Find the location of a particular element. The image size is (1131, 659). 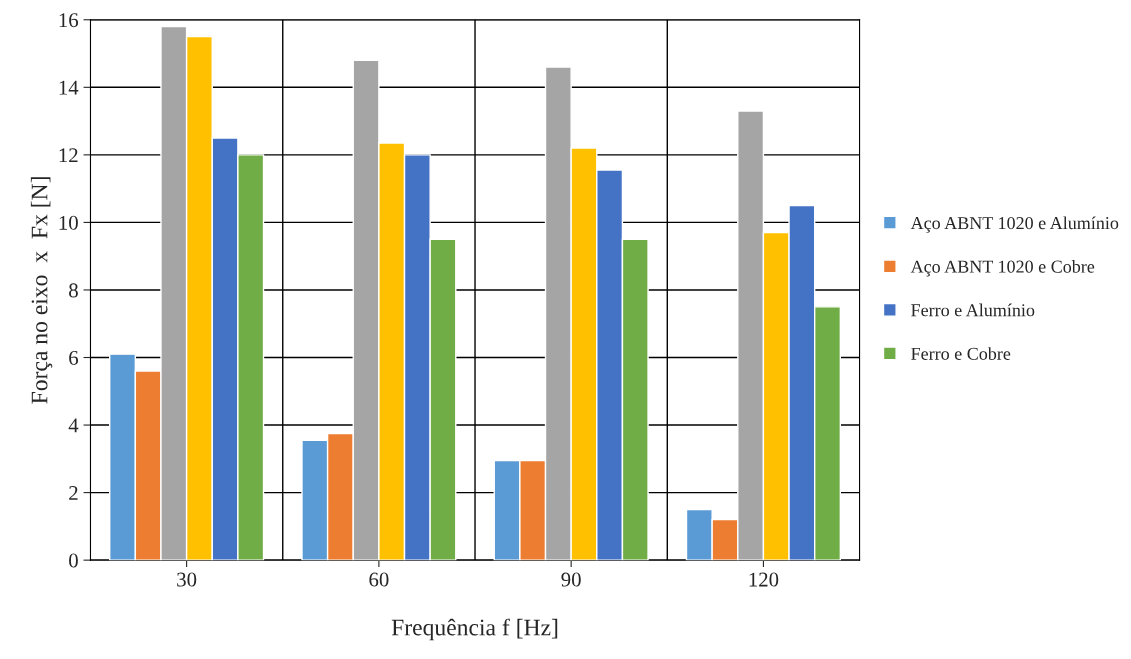

x-tick-label: 90 is located at coordinates (571, 579).